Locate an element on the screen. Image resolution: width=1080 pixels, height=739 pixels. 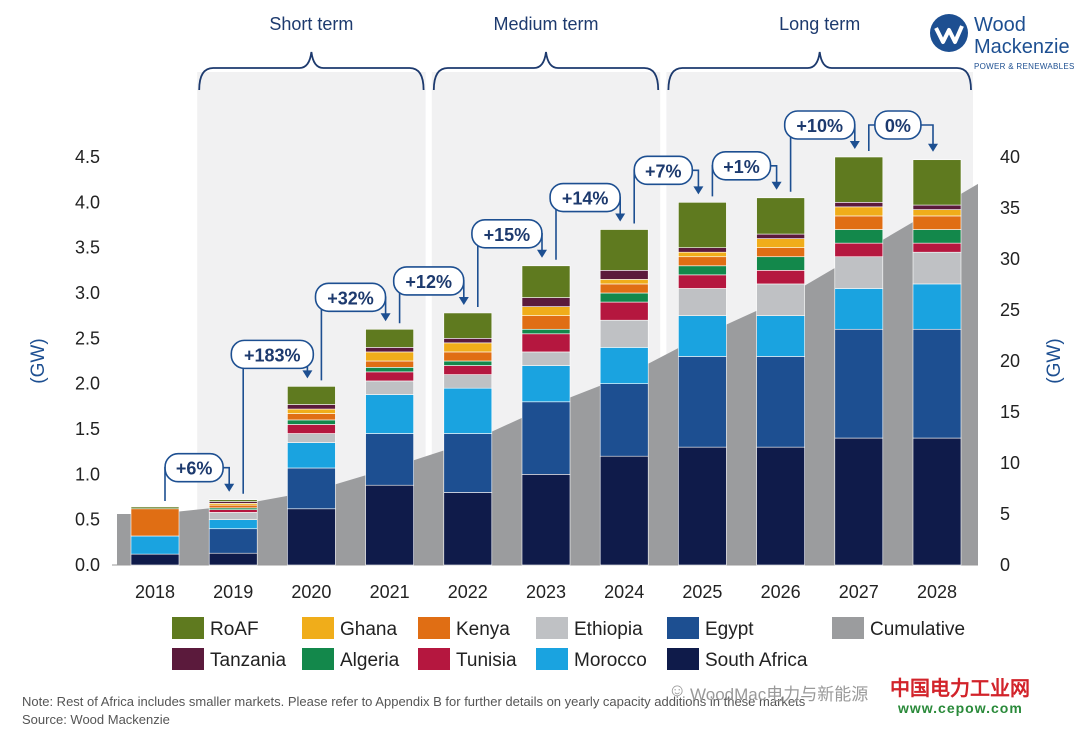
right-tick-label: 25 is located at coordinates (1010, 310).